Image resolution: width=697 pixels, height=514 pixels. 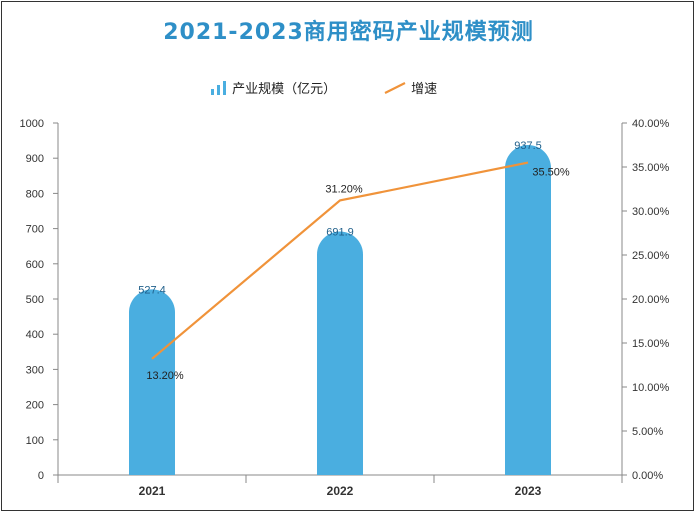 What do you see at coordinates (651, 256) in the screenshot?
I see `y-tick-label-right: 25.00%` at bounding box center [651, 256].